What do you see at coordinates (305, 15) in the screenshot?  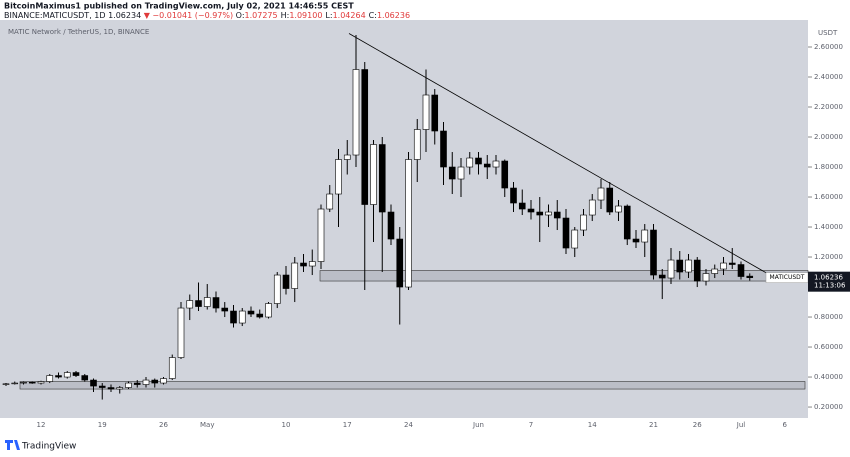 I see `ohlc-value: 1.09100` at bounding box center [305, 15].